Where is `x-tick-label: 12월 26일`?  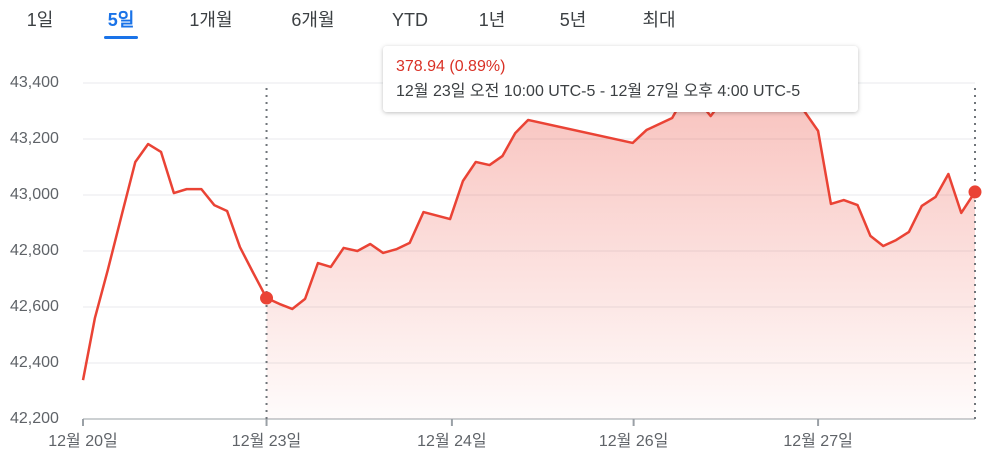 x-tick-label: 12월 26일 is located at coordinates (633, 441).